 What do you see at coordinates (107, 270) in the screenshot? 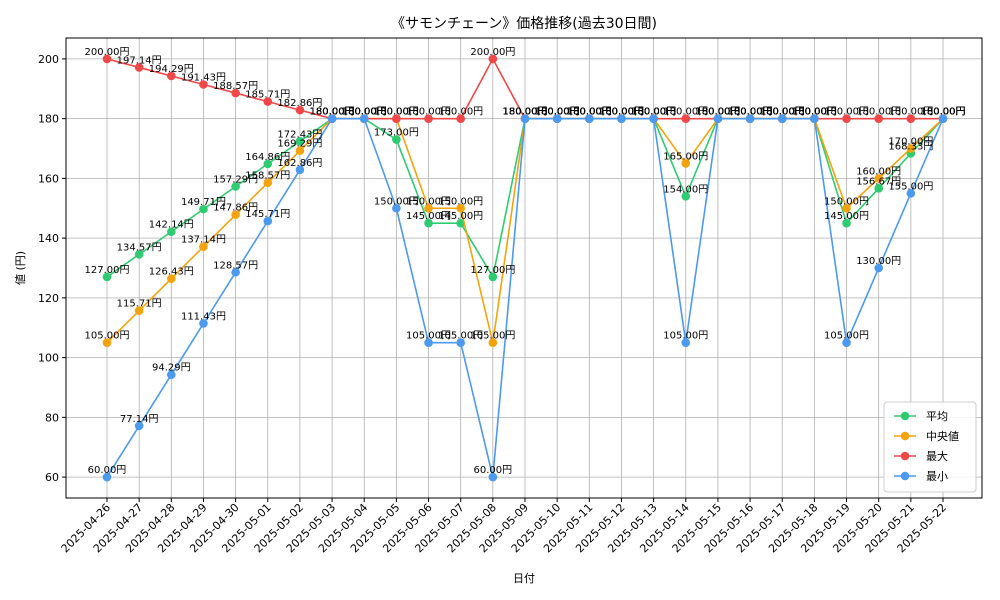
I see `data-label: 127.00円` at bounding box center [107, 270].